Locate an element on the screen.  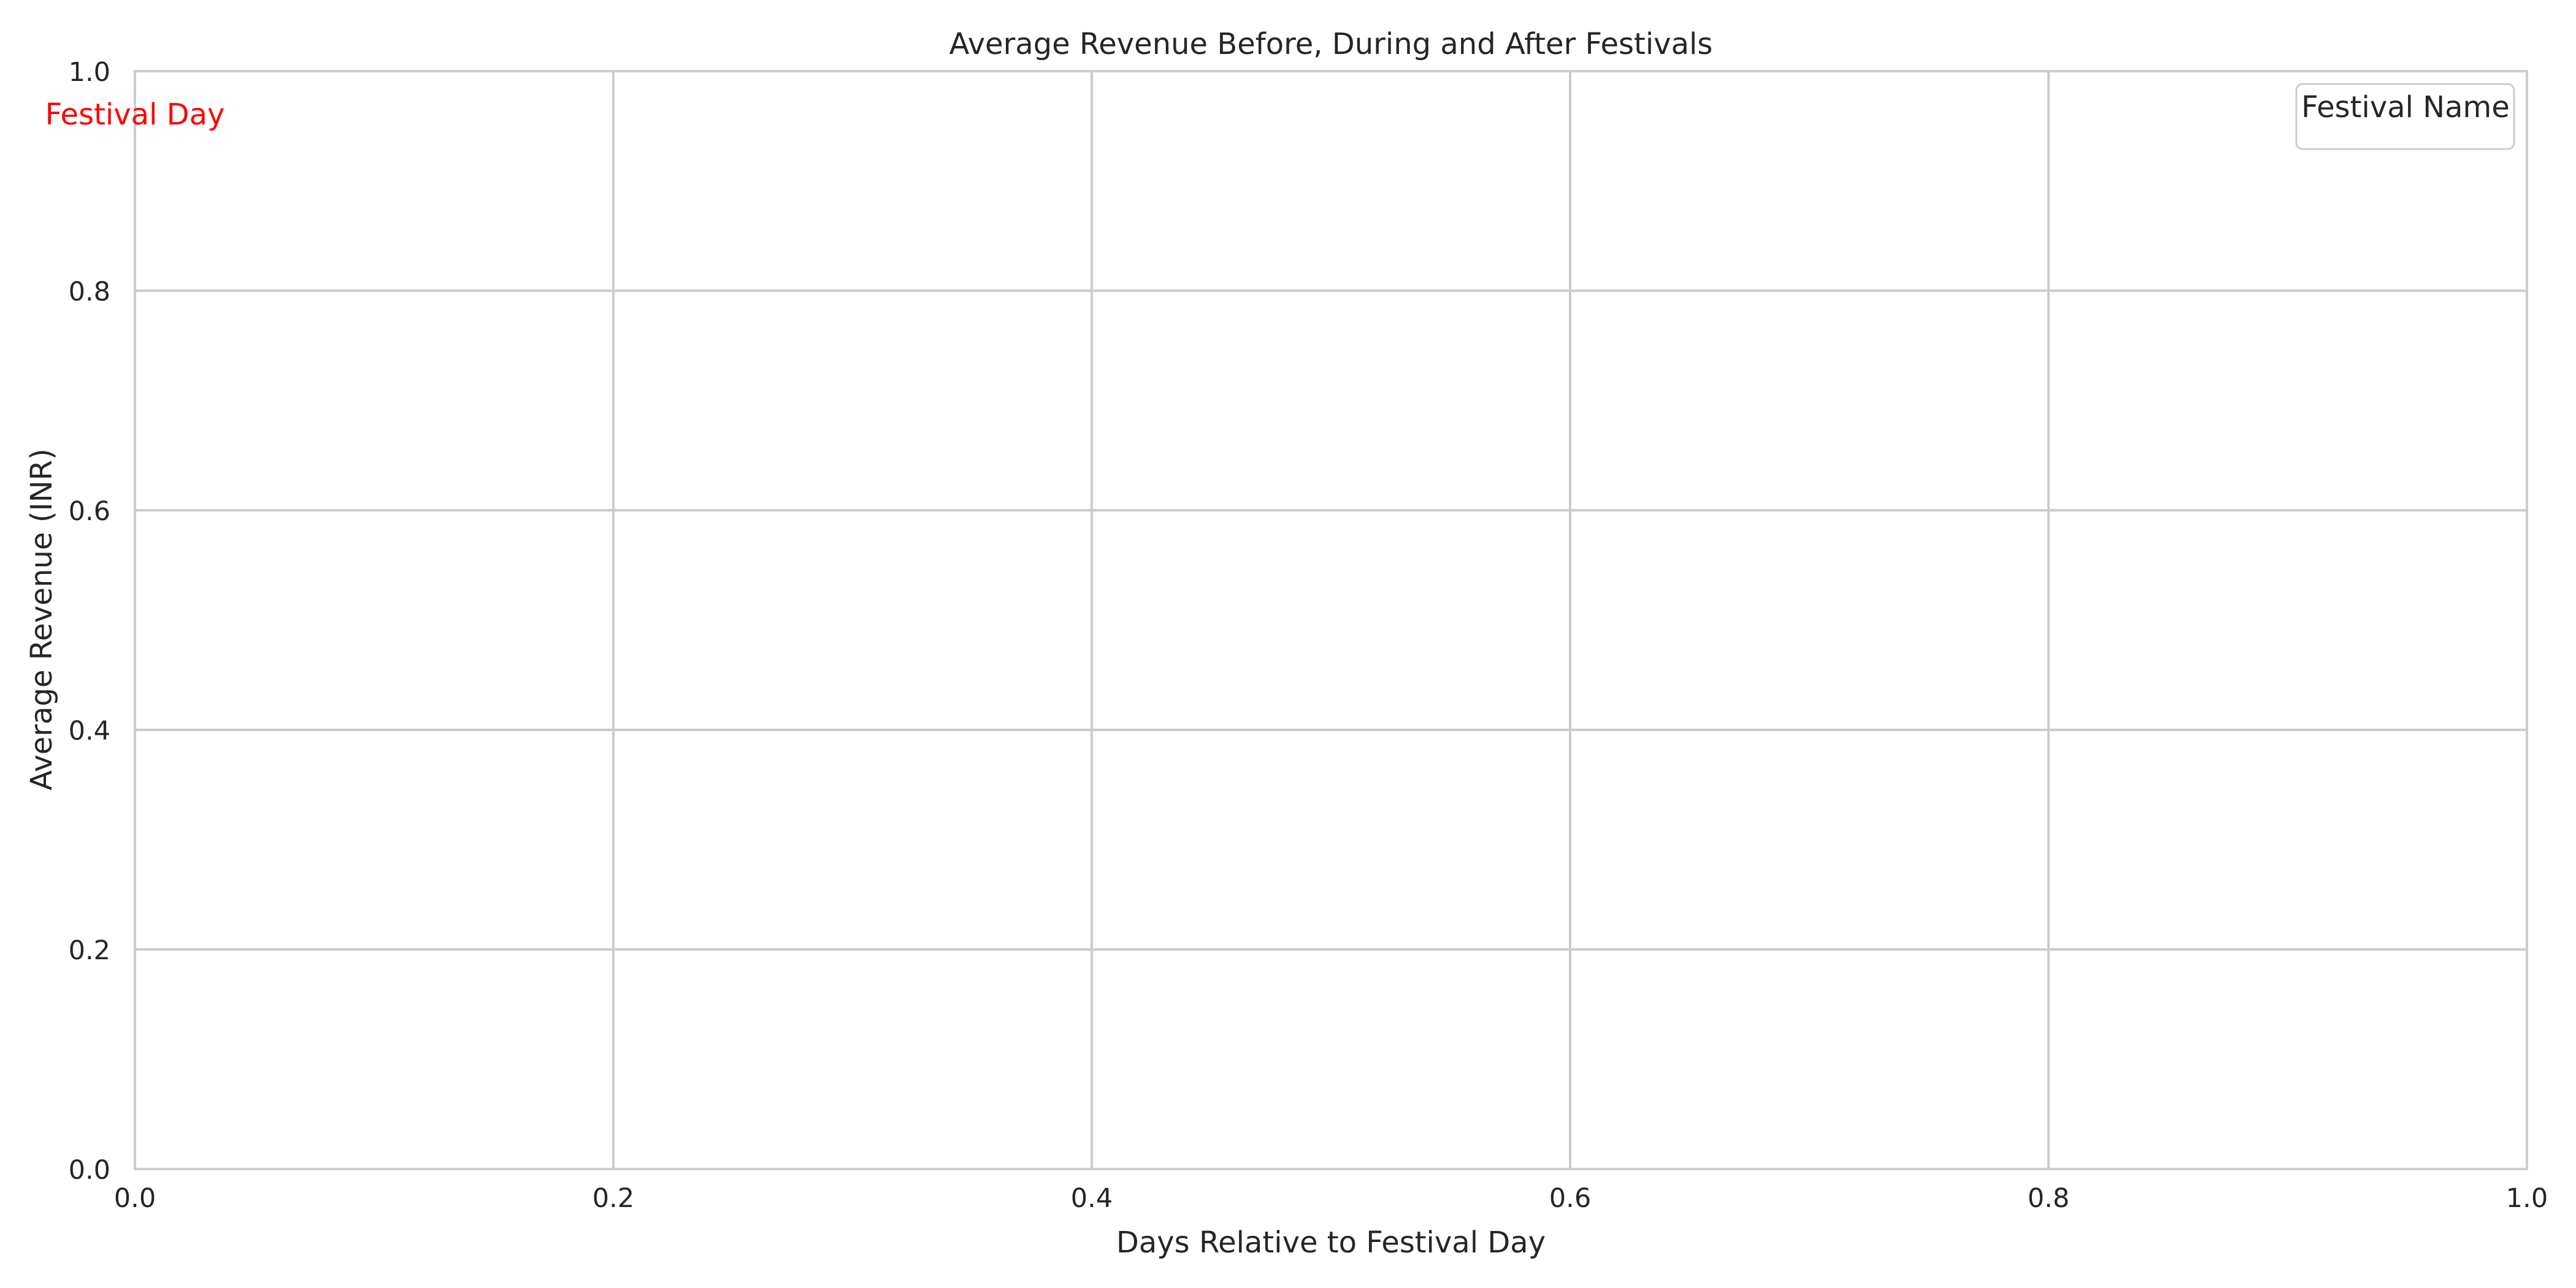
x-tick-labels: 0.0 0.2 0.4 0.6 0.8 1.0 is located at coordinates (1331, 1198).